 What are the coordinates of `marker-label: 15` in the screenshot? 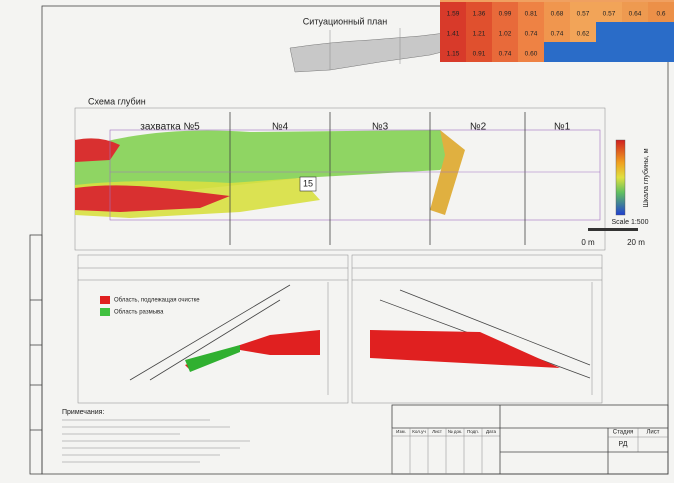 It's located at (308, 183).